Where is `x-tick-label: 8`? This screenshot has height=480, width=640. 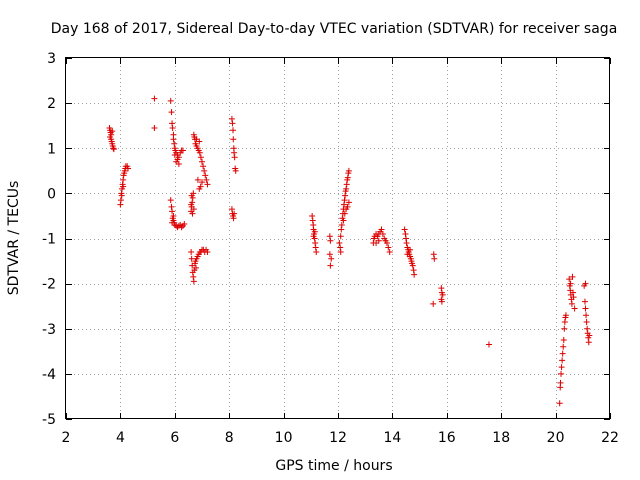
x-tick-label: 8 is located at coordinates (229, 438).